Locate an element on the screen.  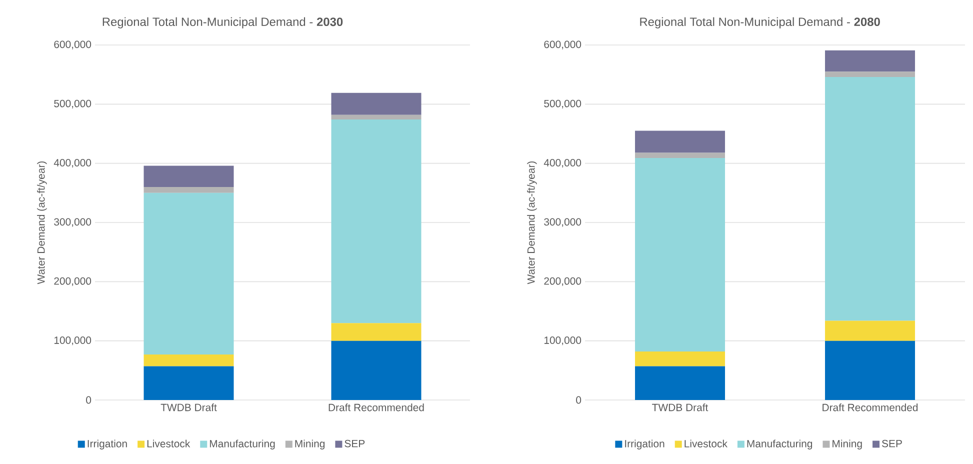
chart-title: Regional Total Non-Municipal Demand - 2030 is located at coordinates (222, 22).